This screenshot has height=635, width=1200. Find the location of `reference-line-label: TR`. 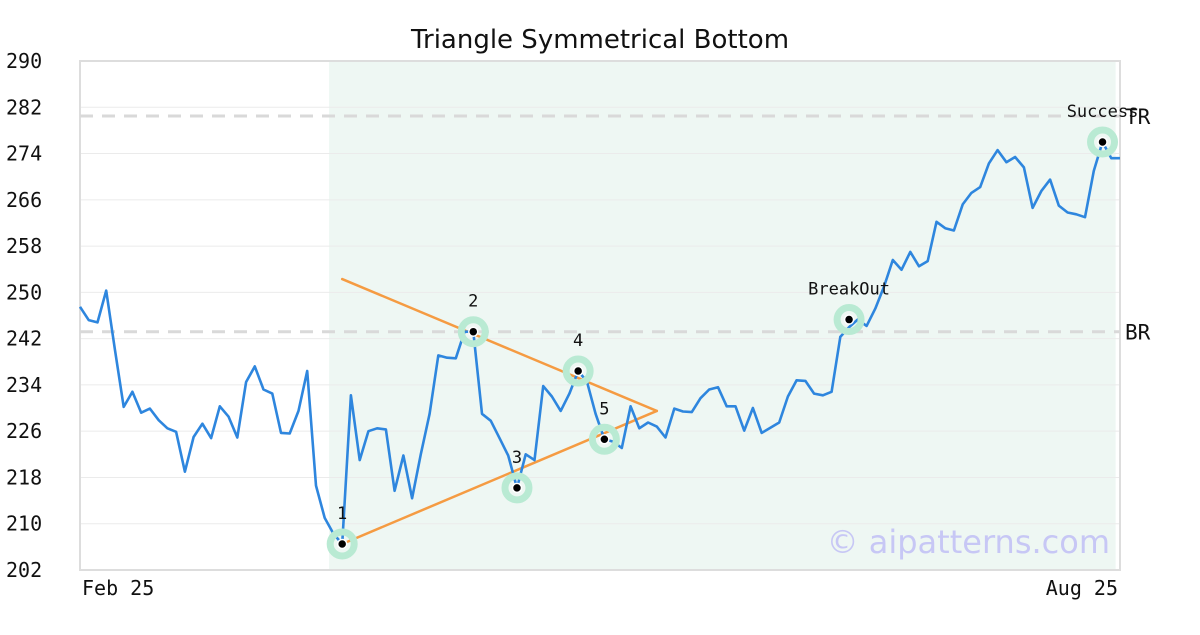

reference-line-label: TR is located at coordinates (1138, 117).